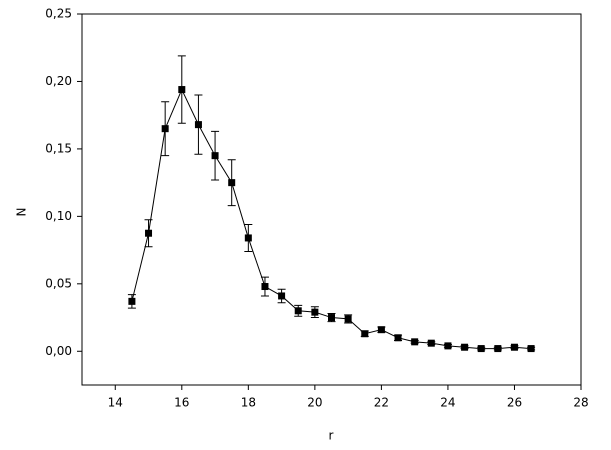 This screenshot has width=611, height=450. What do you see at coordinates (181, 403) in the screenshot?
I see `x-tick-label: 16` at bounding box center [181, 403].